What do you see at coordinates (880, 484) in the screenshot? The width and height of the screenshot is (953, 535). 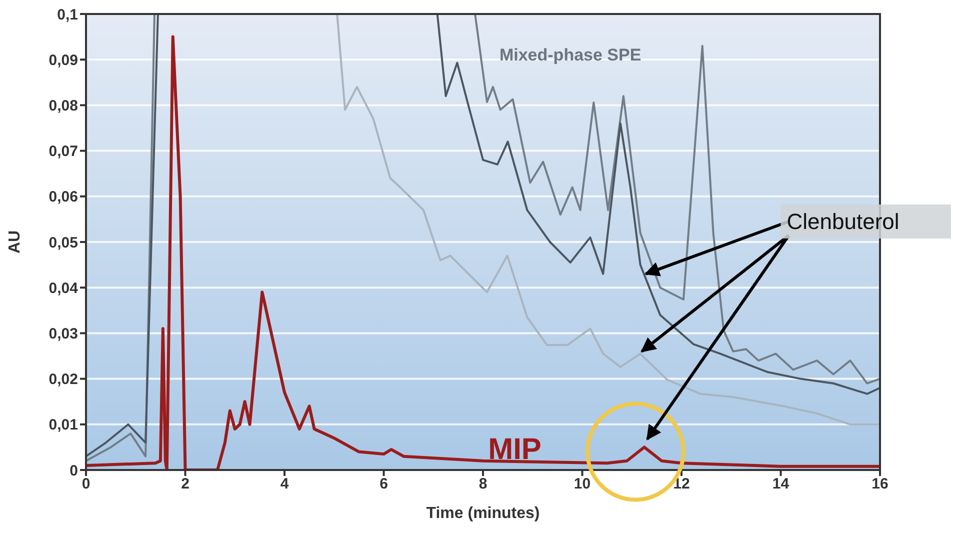 I see `x-tick-label: 16` at bounding box center [880, 484].